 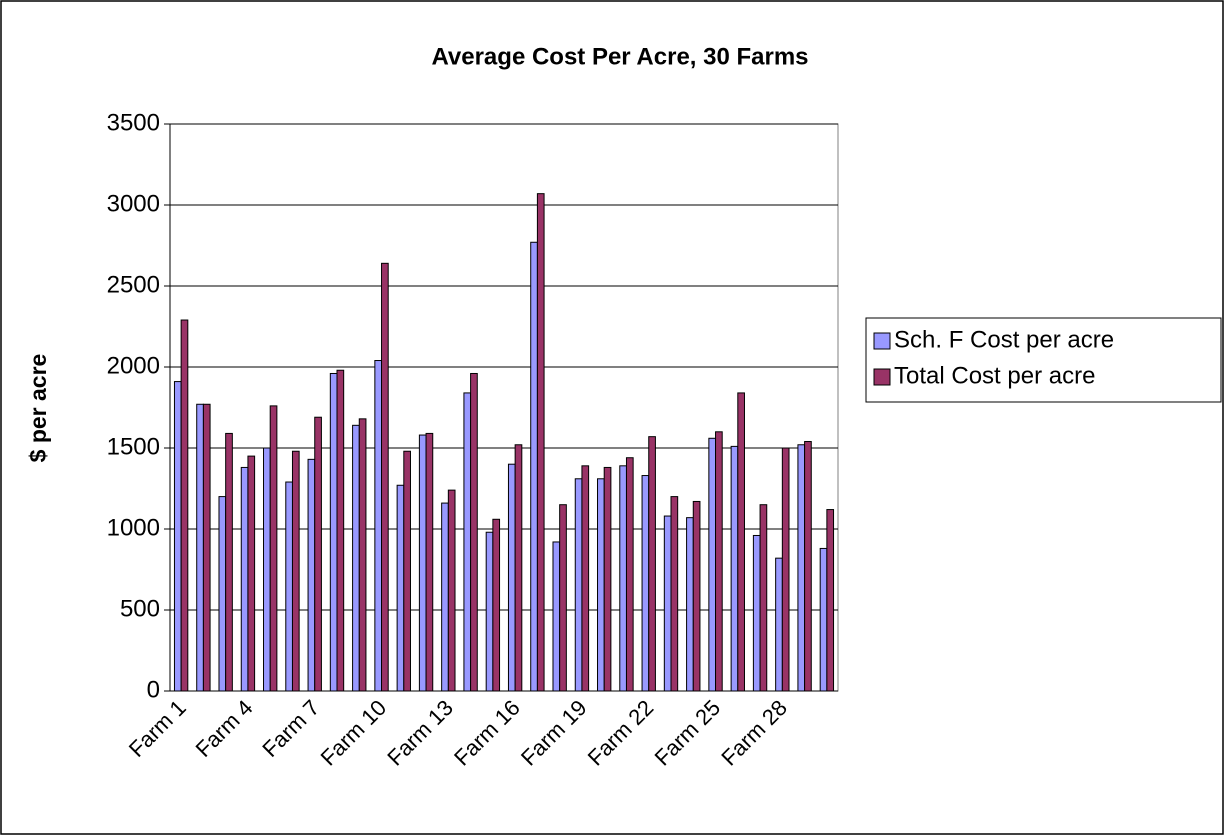 I want to click on y-tick-label: 500, so click(x=140, y=608).